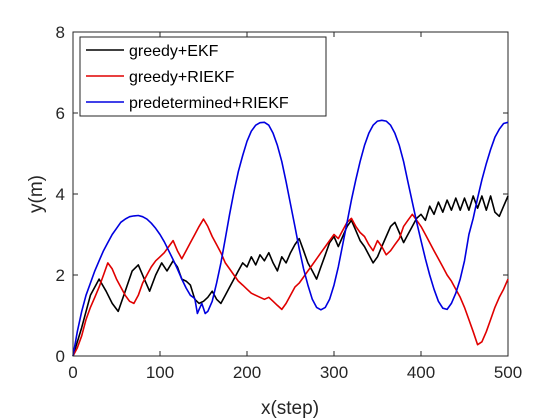  Describe the element at coordinates (421, 372) in the screenshot. I see `x-tick-label: 400` at that location.